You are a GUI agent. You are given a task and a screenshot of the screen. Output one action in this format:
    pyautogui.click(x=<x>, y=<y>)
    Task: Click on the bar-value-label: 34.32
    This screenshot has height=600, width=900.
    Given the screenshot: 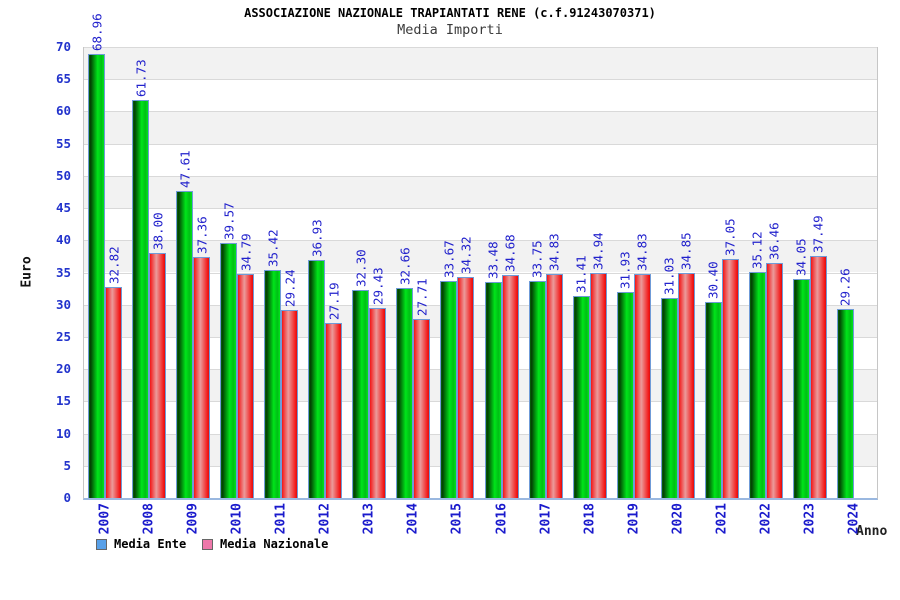 What is the action you would take?
    pyautogui.click(x=466, y=255)
    